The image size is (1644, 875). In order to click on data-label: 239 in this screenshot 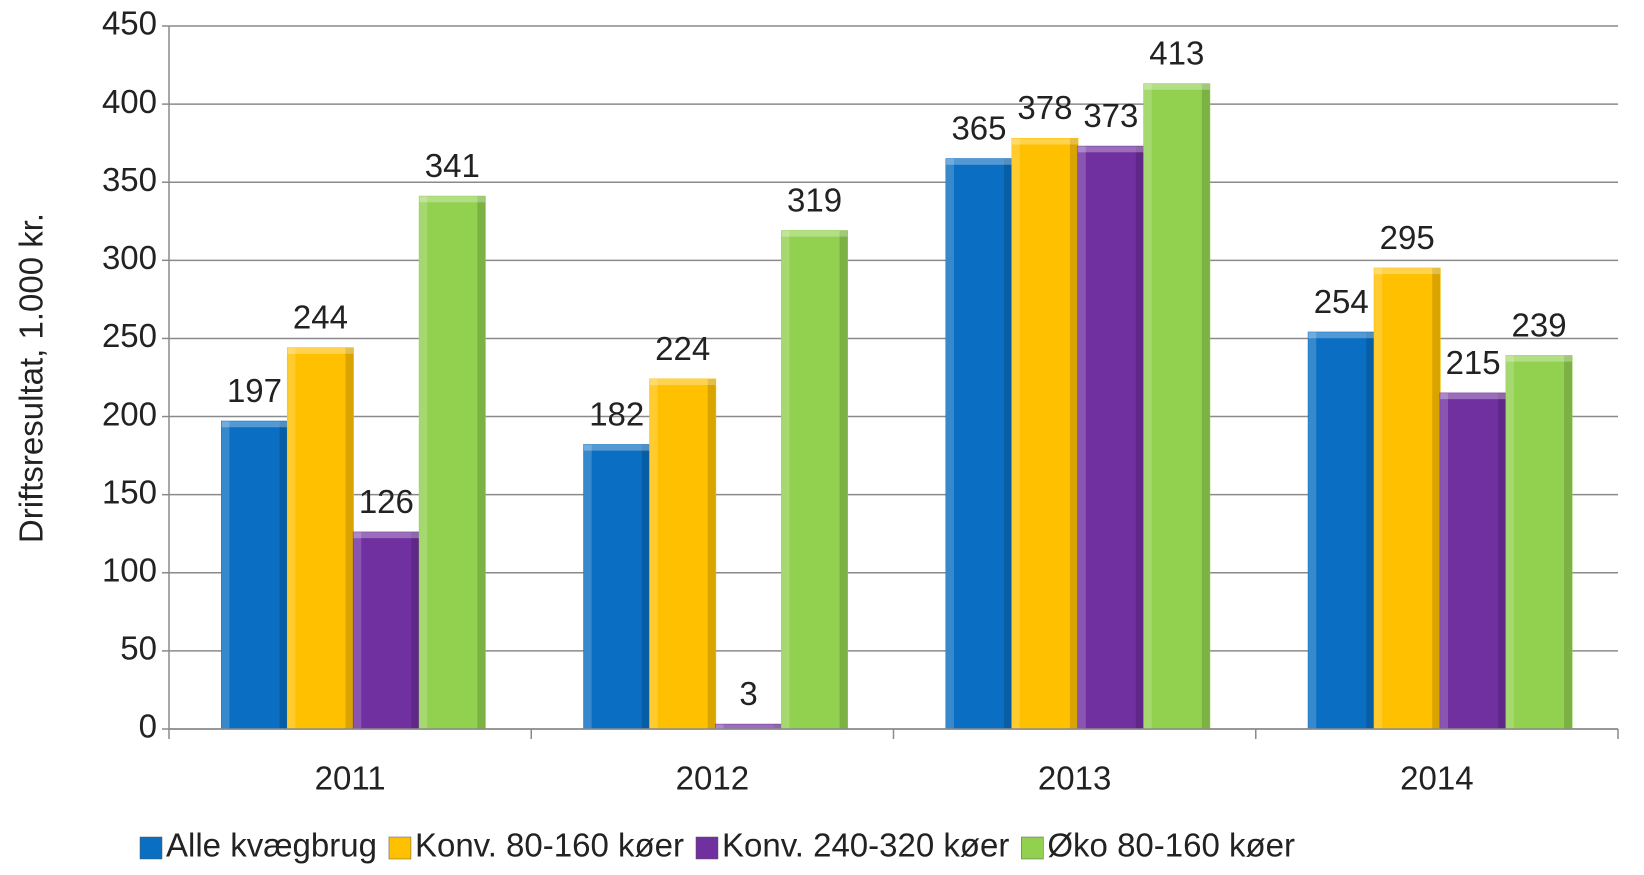, I will do `click(1538, 324)`.